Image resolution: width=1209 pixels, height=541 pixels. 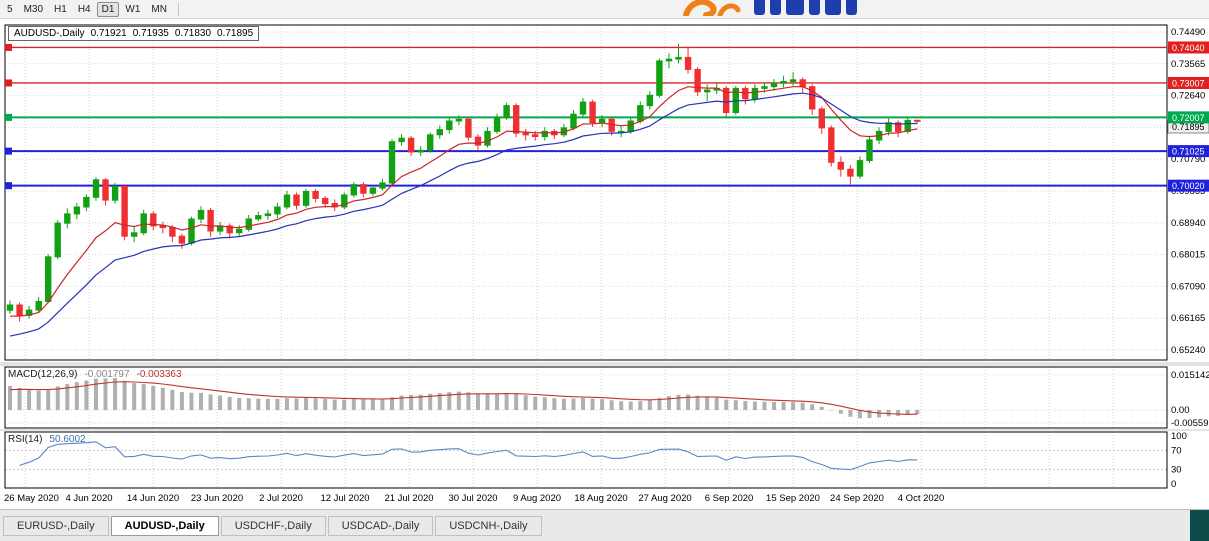 I want to click on price-axis-tick: 0.68015, so click(x=1188, y=255).